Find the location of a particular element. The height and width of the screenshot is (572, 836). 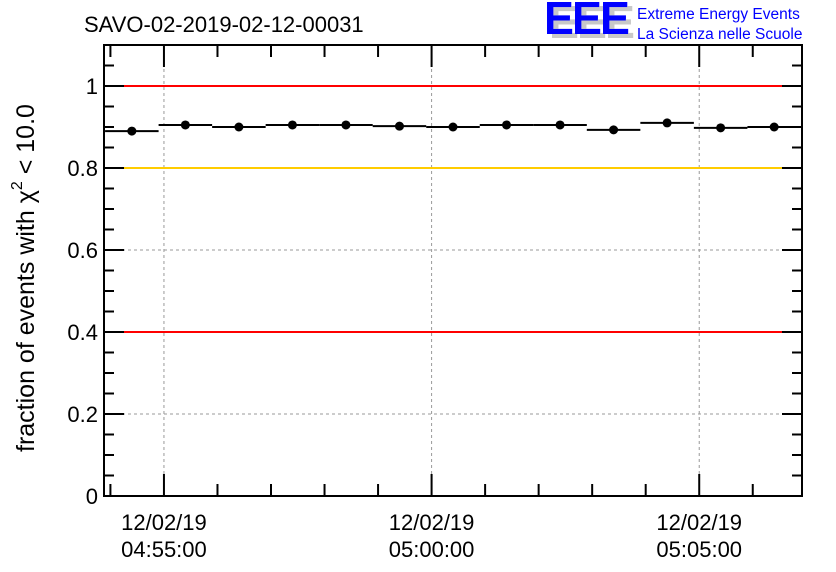

logo-text: EEE is located at coordinates (586, 22).